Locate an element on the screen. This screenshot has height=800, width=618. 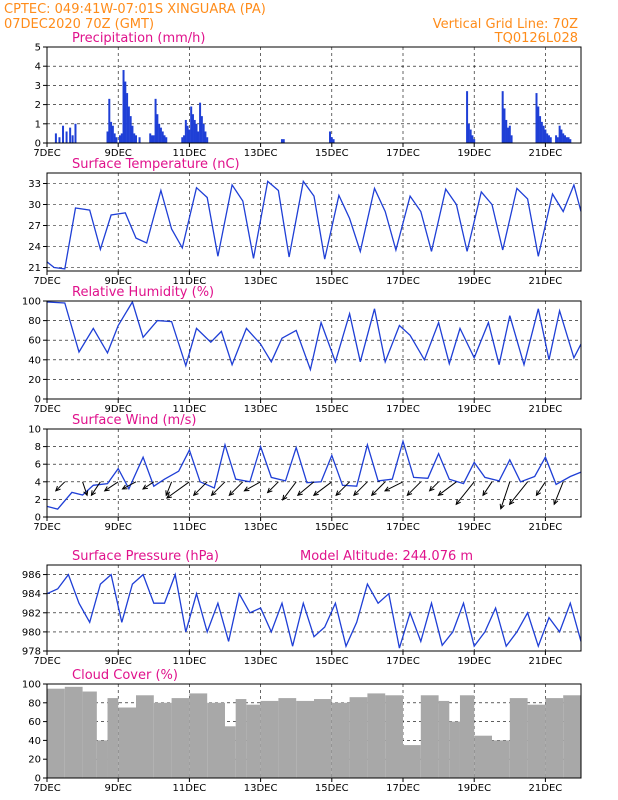
y-tick-label: 982 is located at coordinates (31, 613).